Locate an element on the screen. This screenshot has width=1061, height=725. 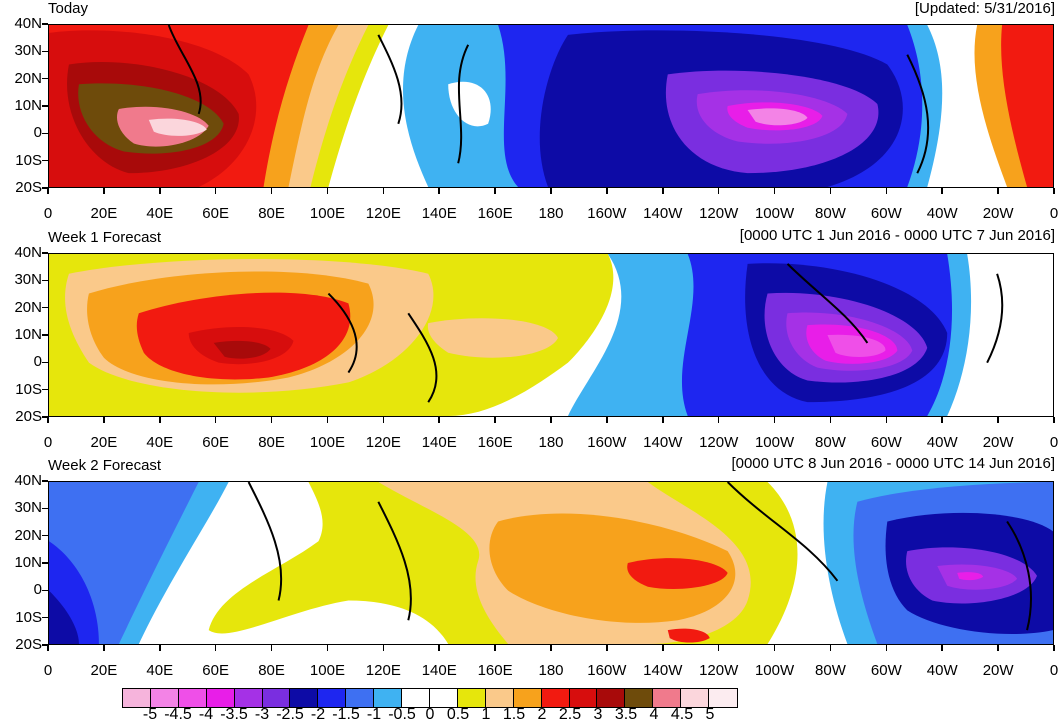
updated-label: [Updated: 5/31/2016] is located at coordinates (984, 8).